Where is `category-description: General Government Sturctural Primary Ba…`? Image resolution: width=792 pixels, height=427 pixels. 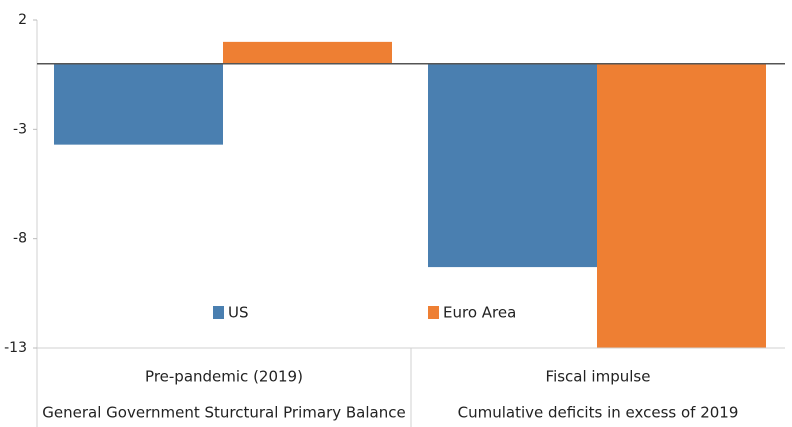 category-description: General Government Sturctural Primary Ba… is located at coordinates (223, 413).